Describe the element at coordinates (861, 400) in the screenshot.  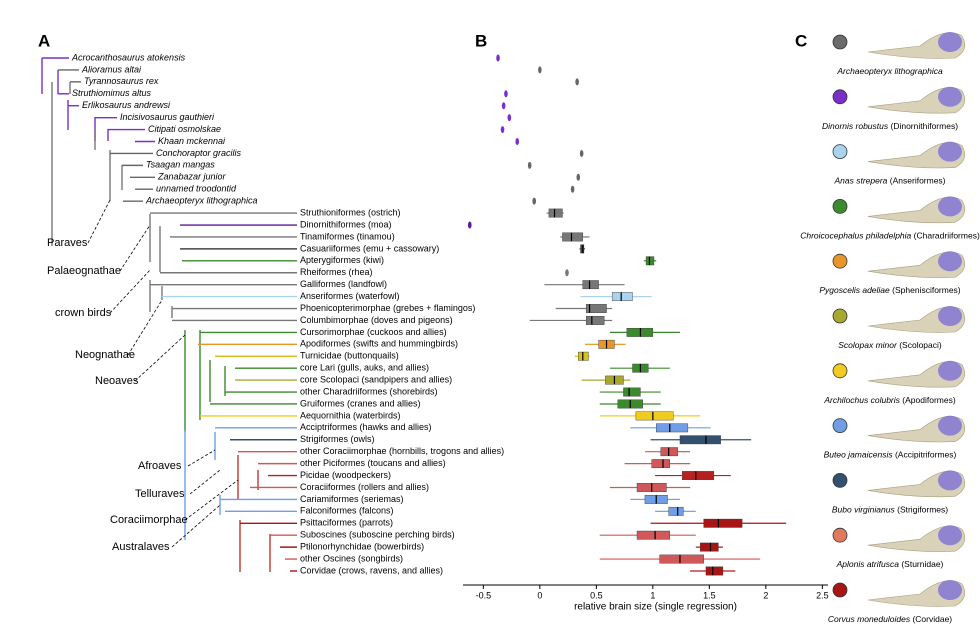
I see `species-name: Archilochus colubris` at that location.